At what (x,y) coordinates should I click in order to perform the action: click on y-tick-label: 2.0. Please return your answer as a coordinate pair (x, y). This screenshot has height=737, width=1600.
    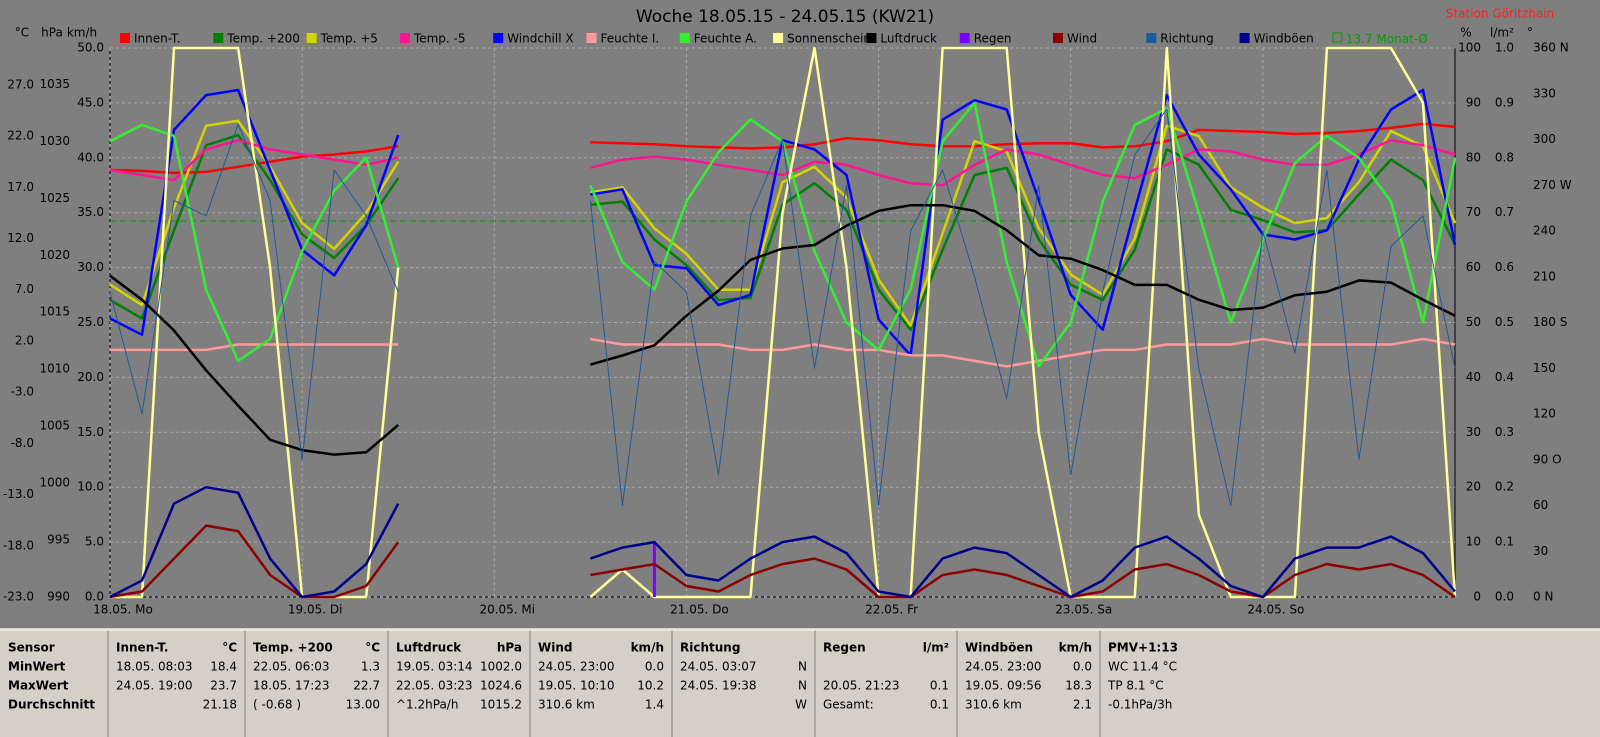
    Looking at the image, I should click on (24, 340).